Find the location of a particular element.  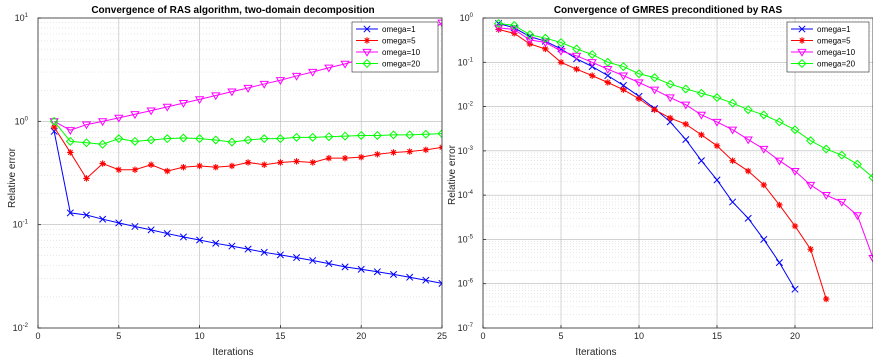

legend-label: omega=20 is located at coordinates (401, 64).